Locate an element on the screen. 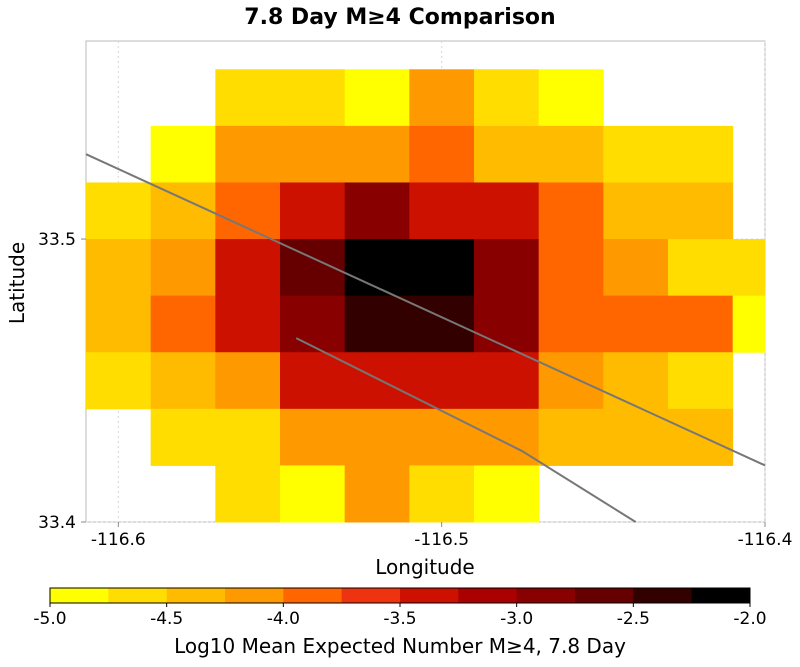  chart-title: 7.8 Day M≥4 Comparison is located at coordinates (399, 17).